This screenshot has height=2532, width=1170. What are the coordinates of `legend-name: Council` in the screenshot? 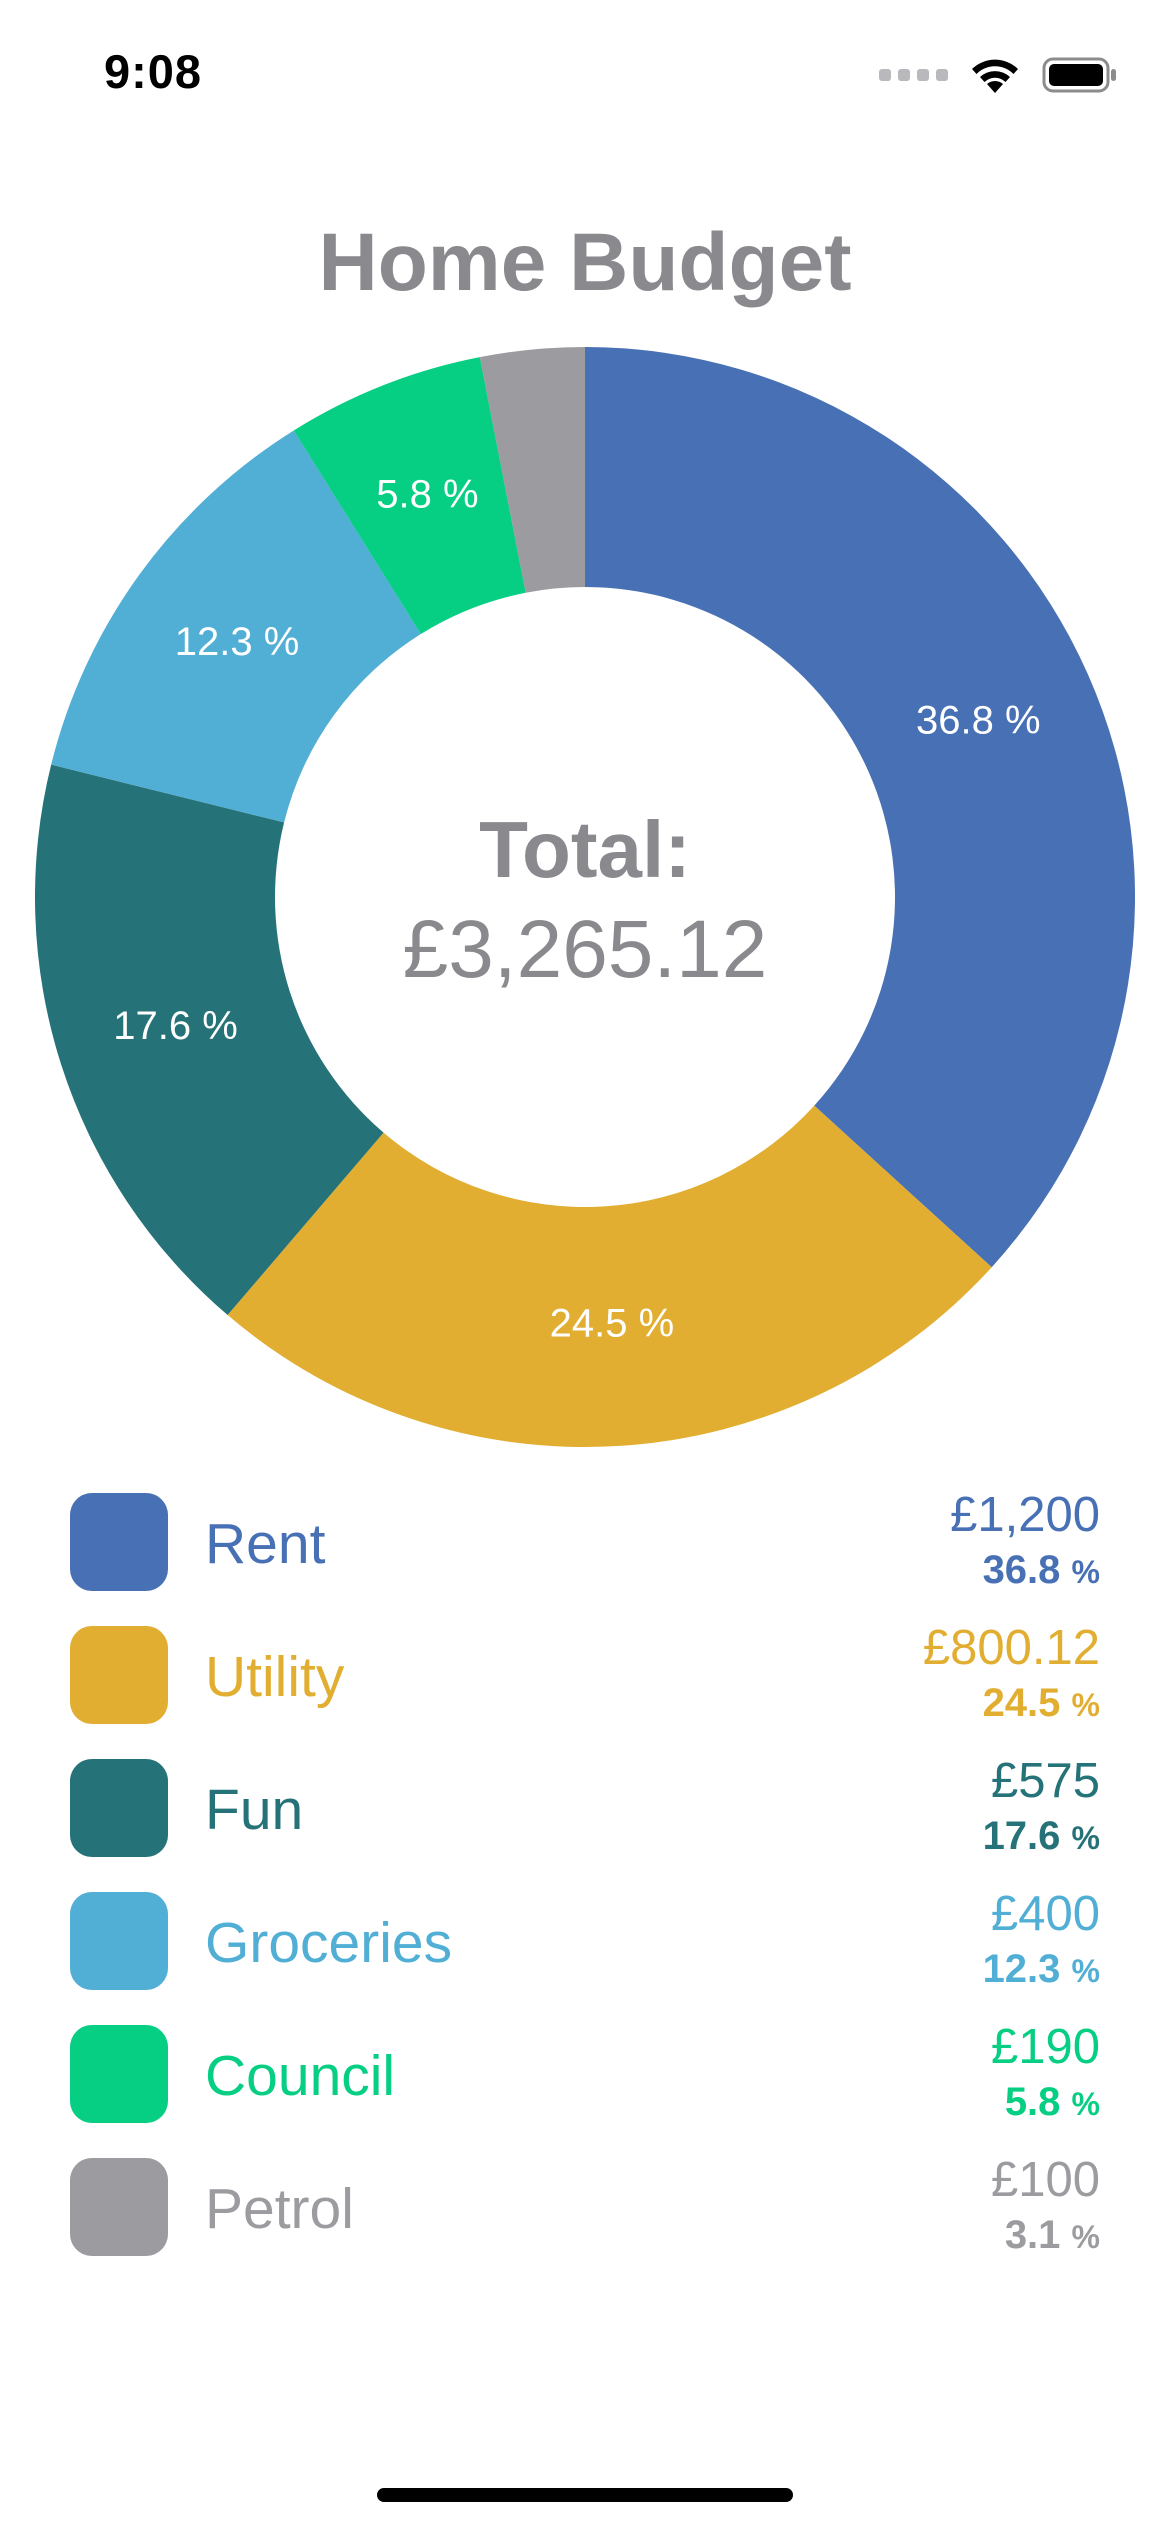 It's located at (300, 2076).